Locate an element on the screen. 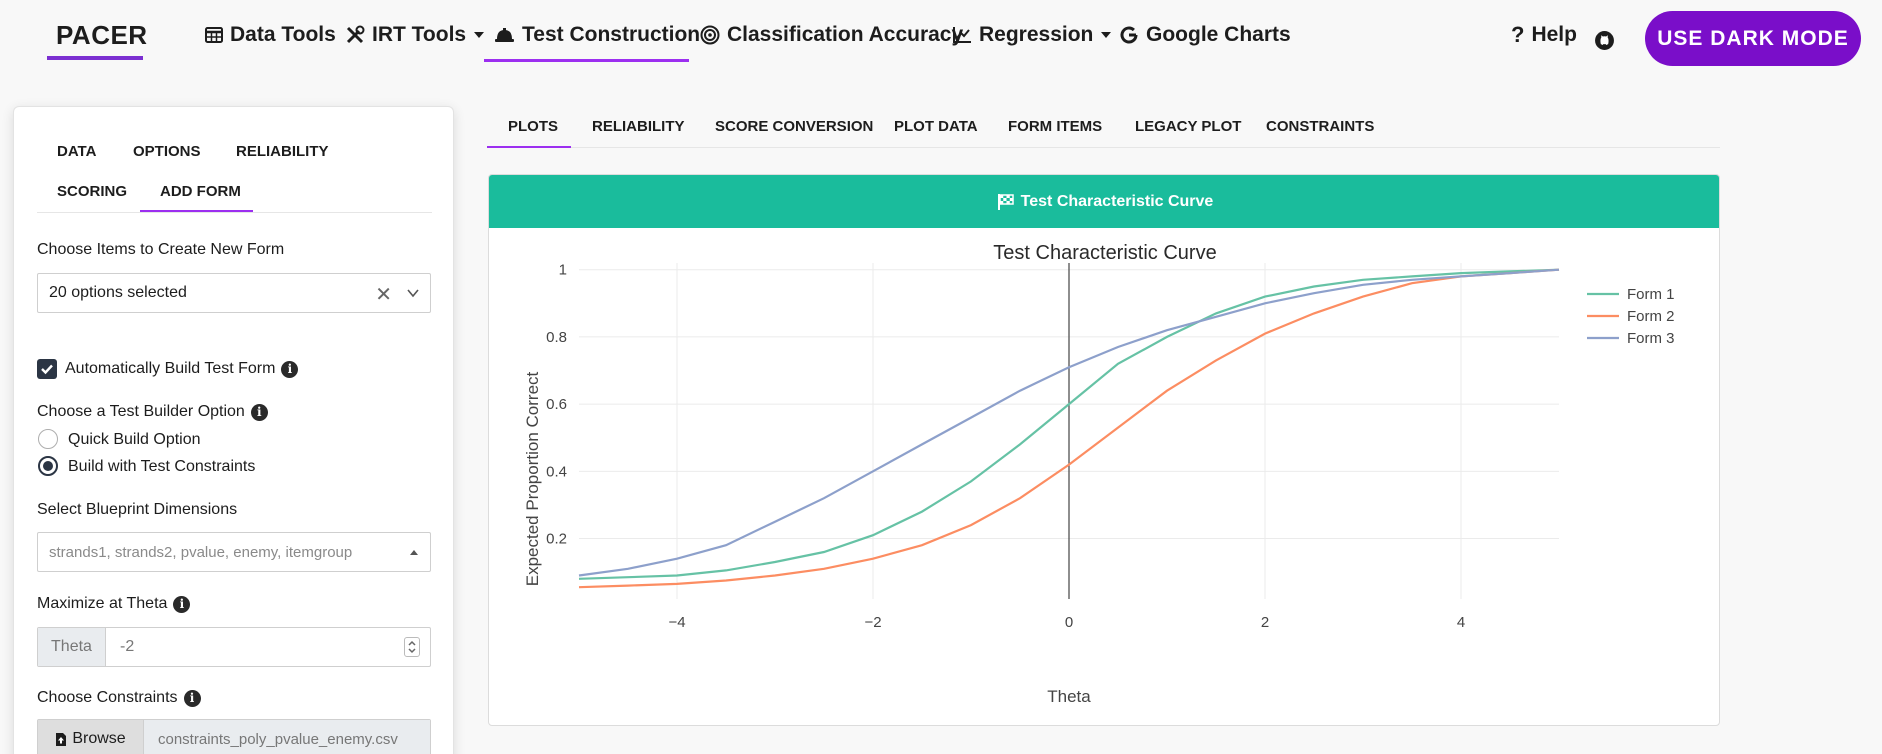 The height and width of the screenshot is (754, 1882). theta-input: -2 is located at coordinates (268, 647).